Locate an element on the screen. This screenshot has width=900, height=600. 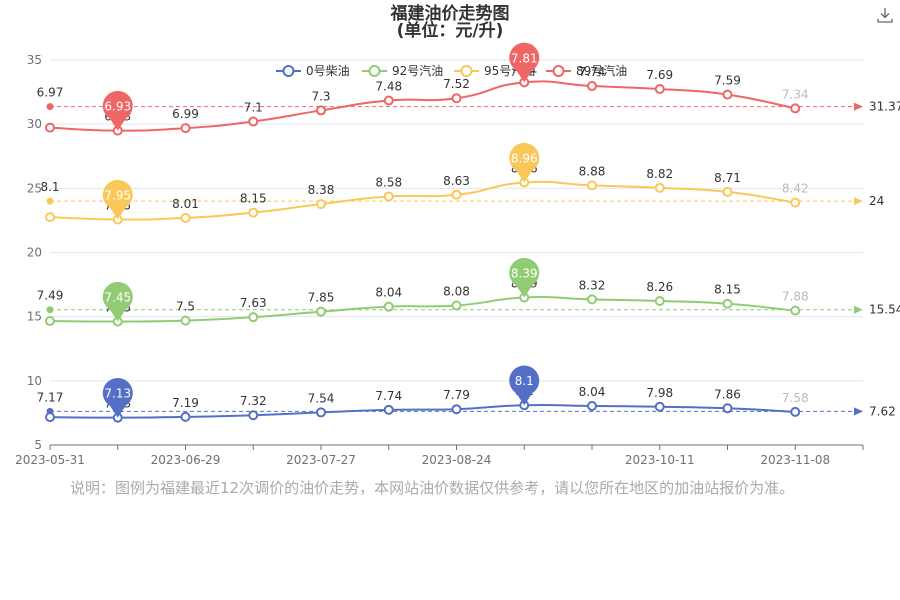
data-label: 8.26 is located at coordinates (659, 287).